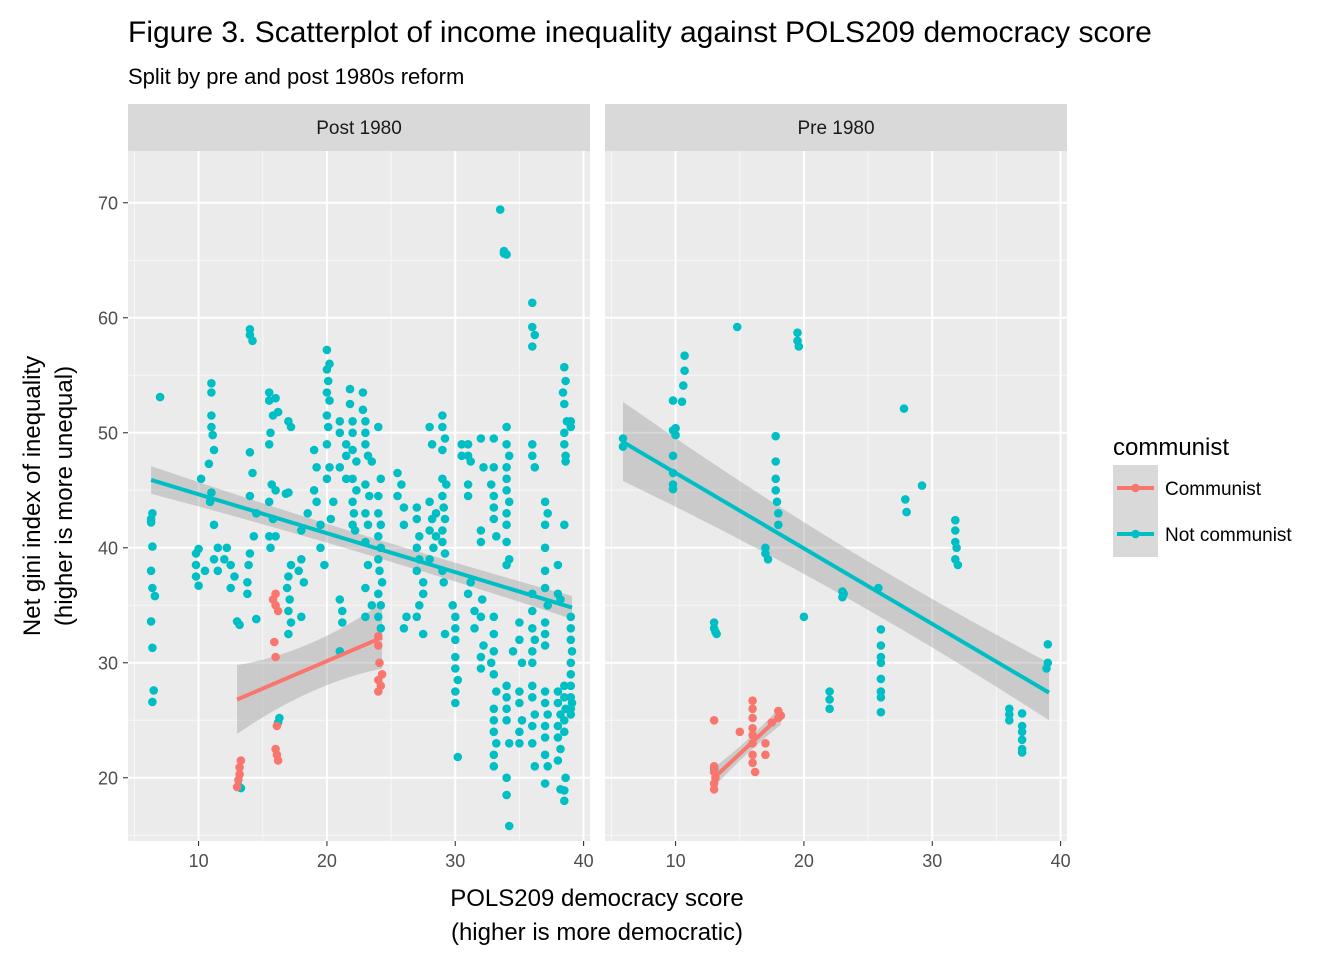  I want to click on strip-label-pre-1980: Pre 1980, so click(835, 128).